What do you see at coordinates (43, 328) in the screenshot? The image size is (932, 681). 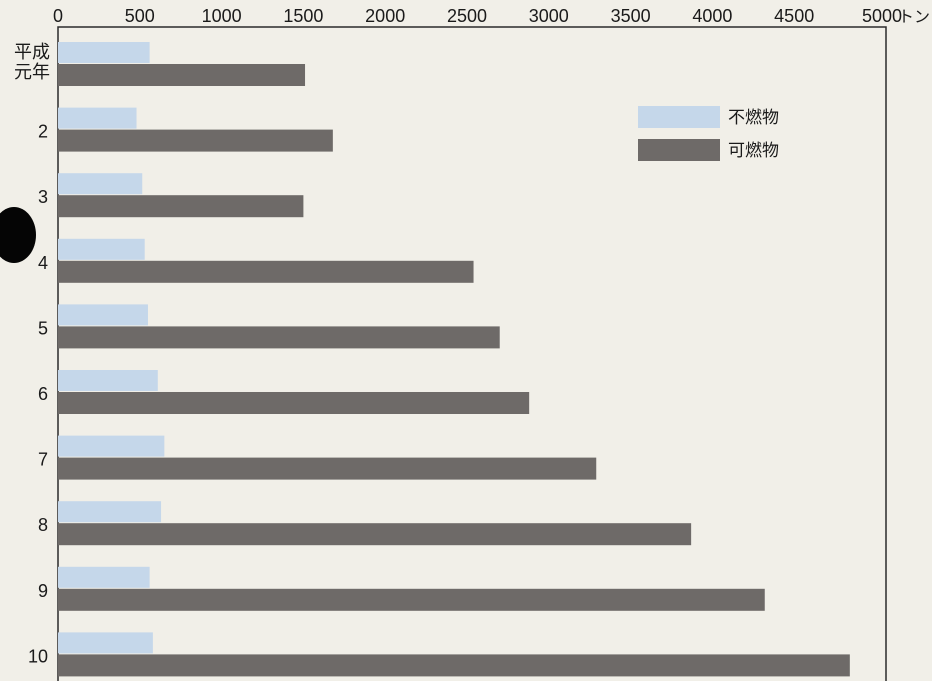 I see `category-label: 5` at bounding box center [43, 328].